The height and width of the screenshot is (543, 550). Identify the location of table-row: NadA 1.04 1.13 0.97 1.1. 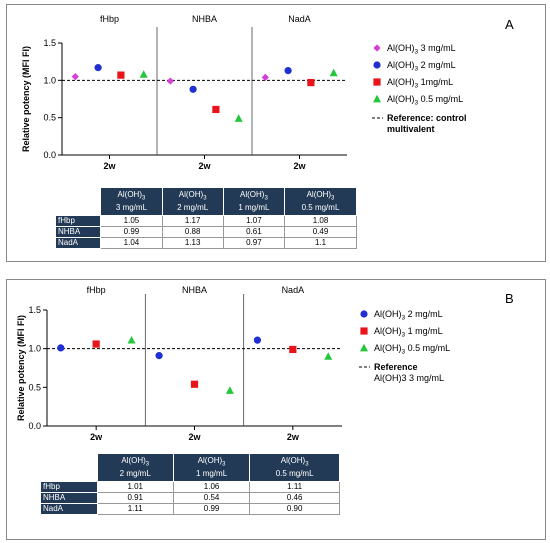
(205, 243).